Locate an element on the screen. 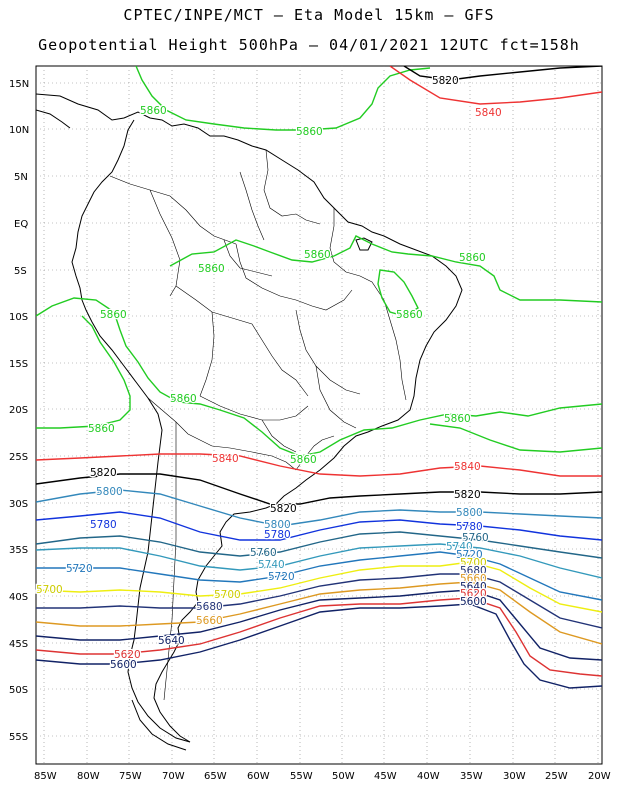 Image resolution: width=618 pixels, height=800 pixels. contour-5820-north is located at coordinates (502, 73).